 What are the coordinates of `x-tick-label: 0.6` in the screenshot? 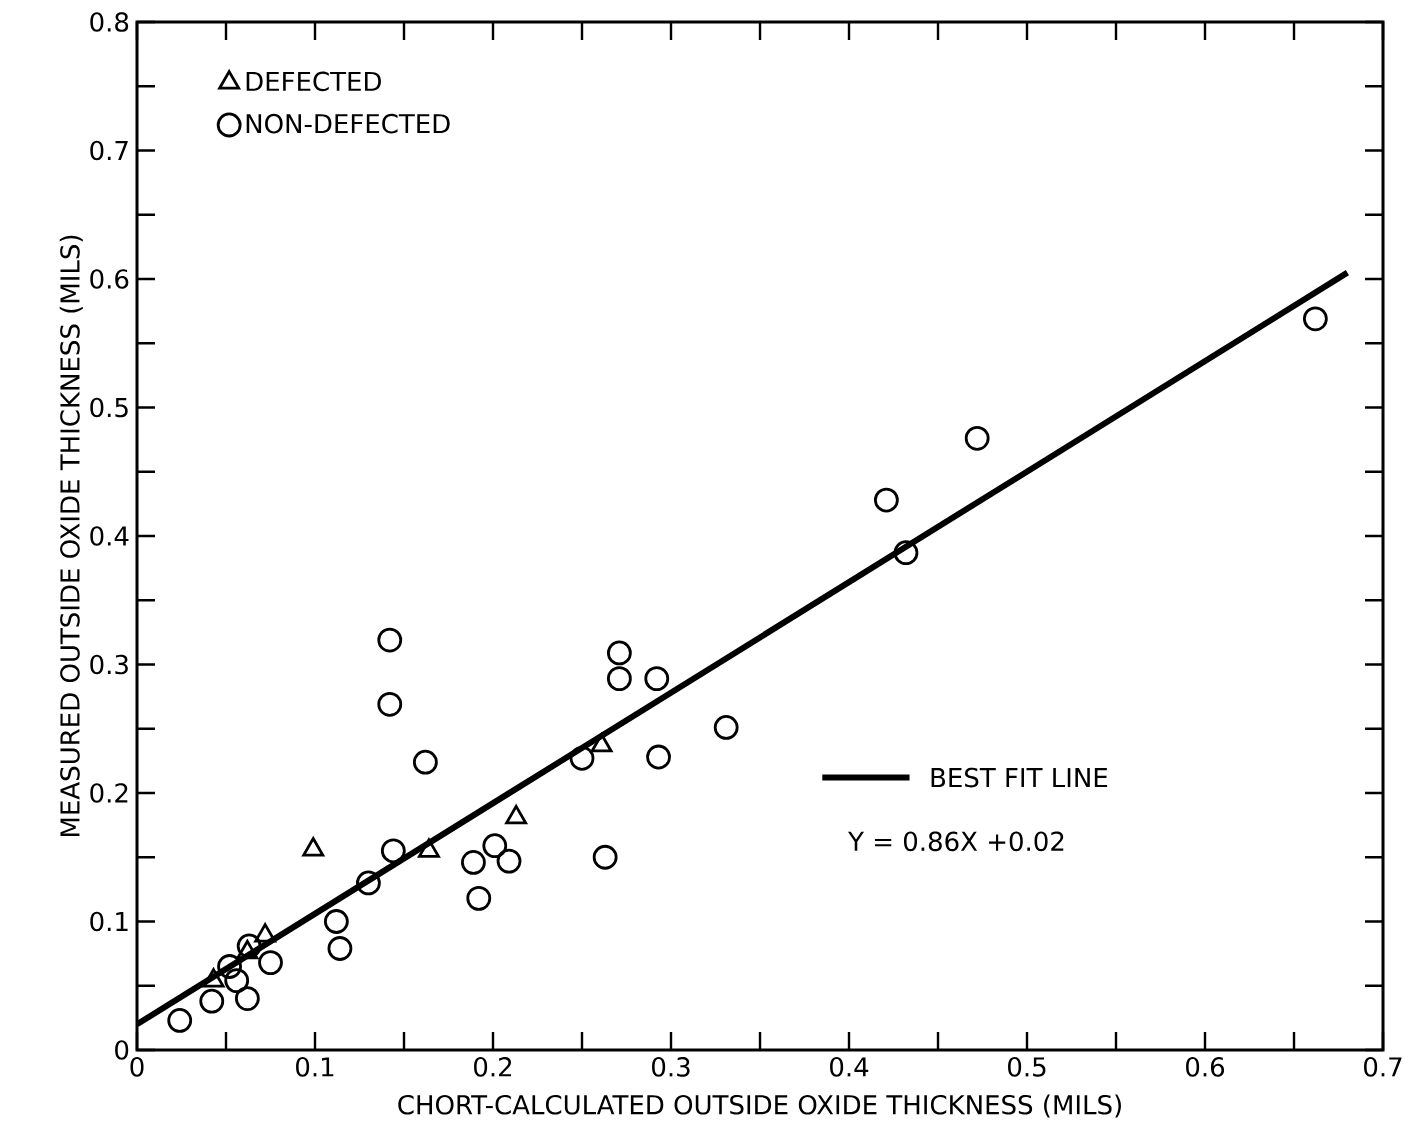 It's located at (1205, 1067).